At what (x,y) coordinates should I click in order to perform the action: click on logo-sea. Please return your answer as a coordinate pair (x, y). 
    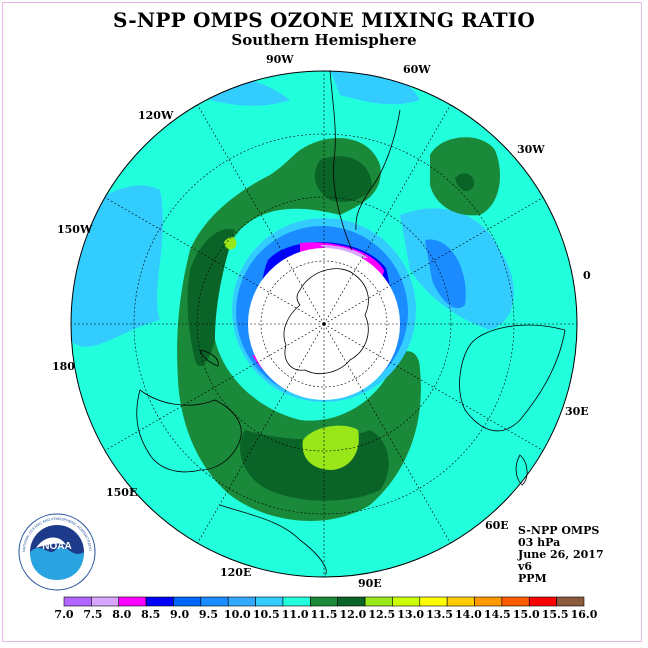
    Looking at the image, I should click on (57, 563).